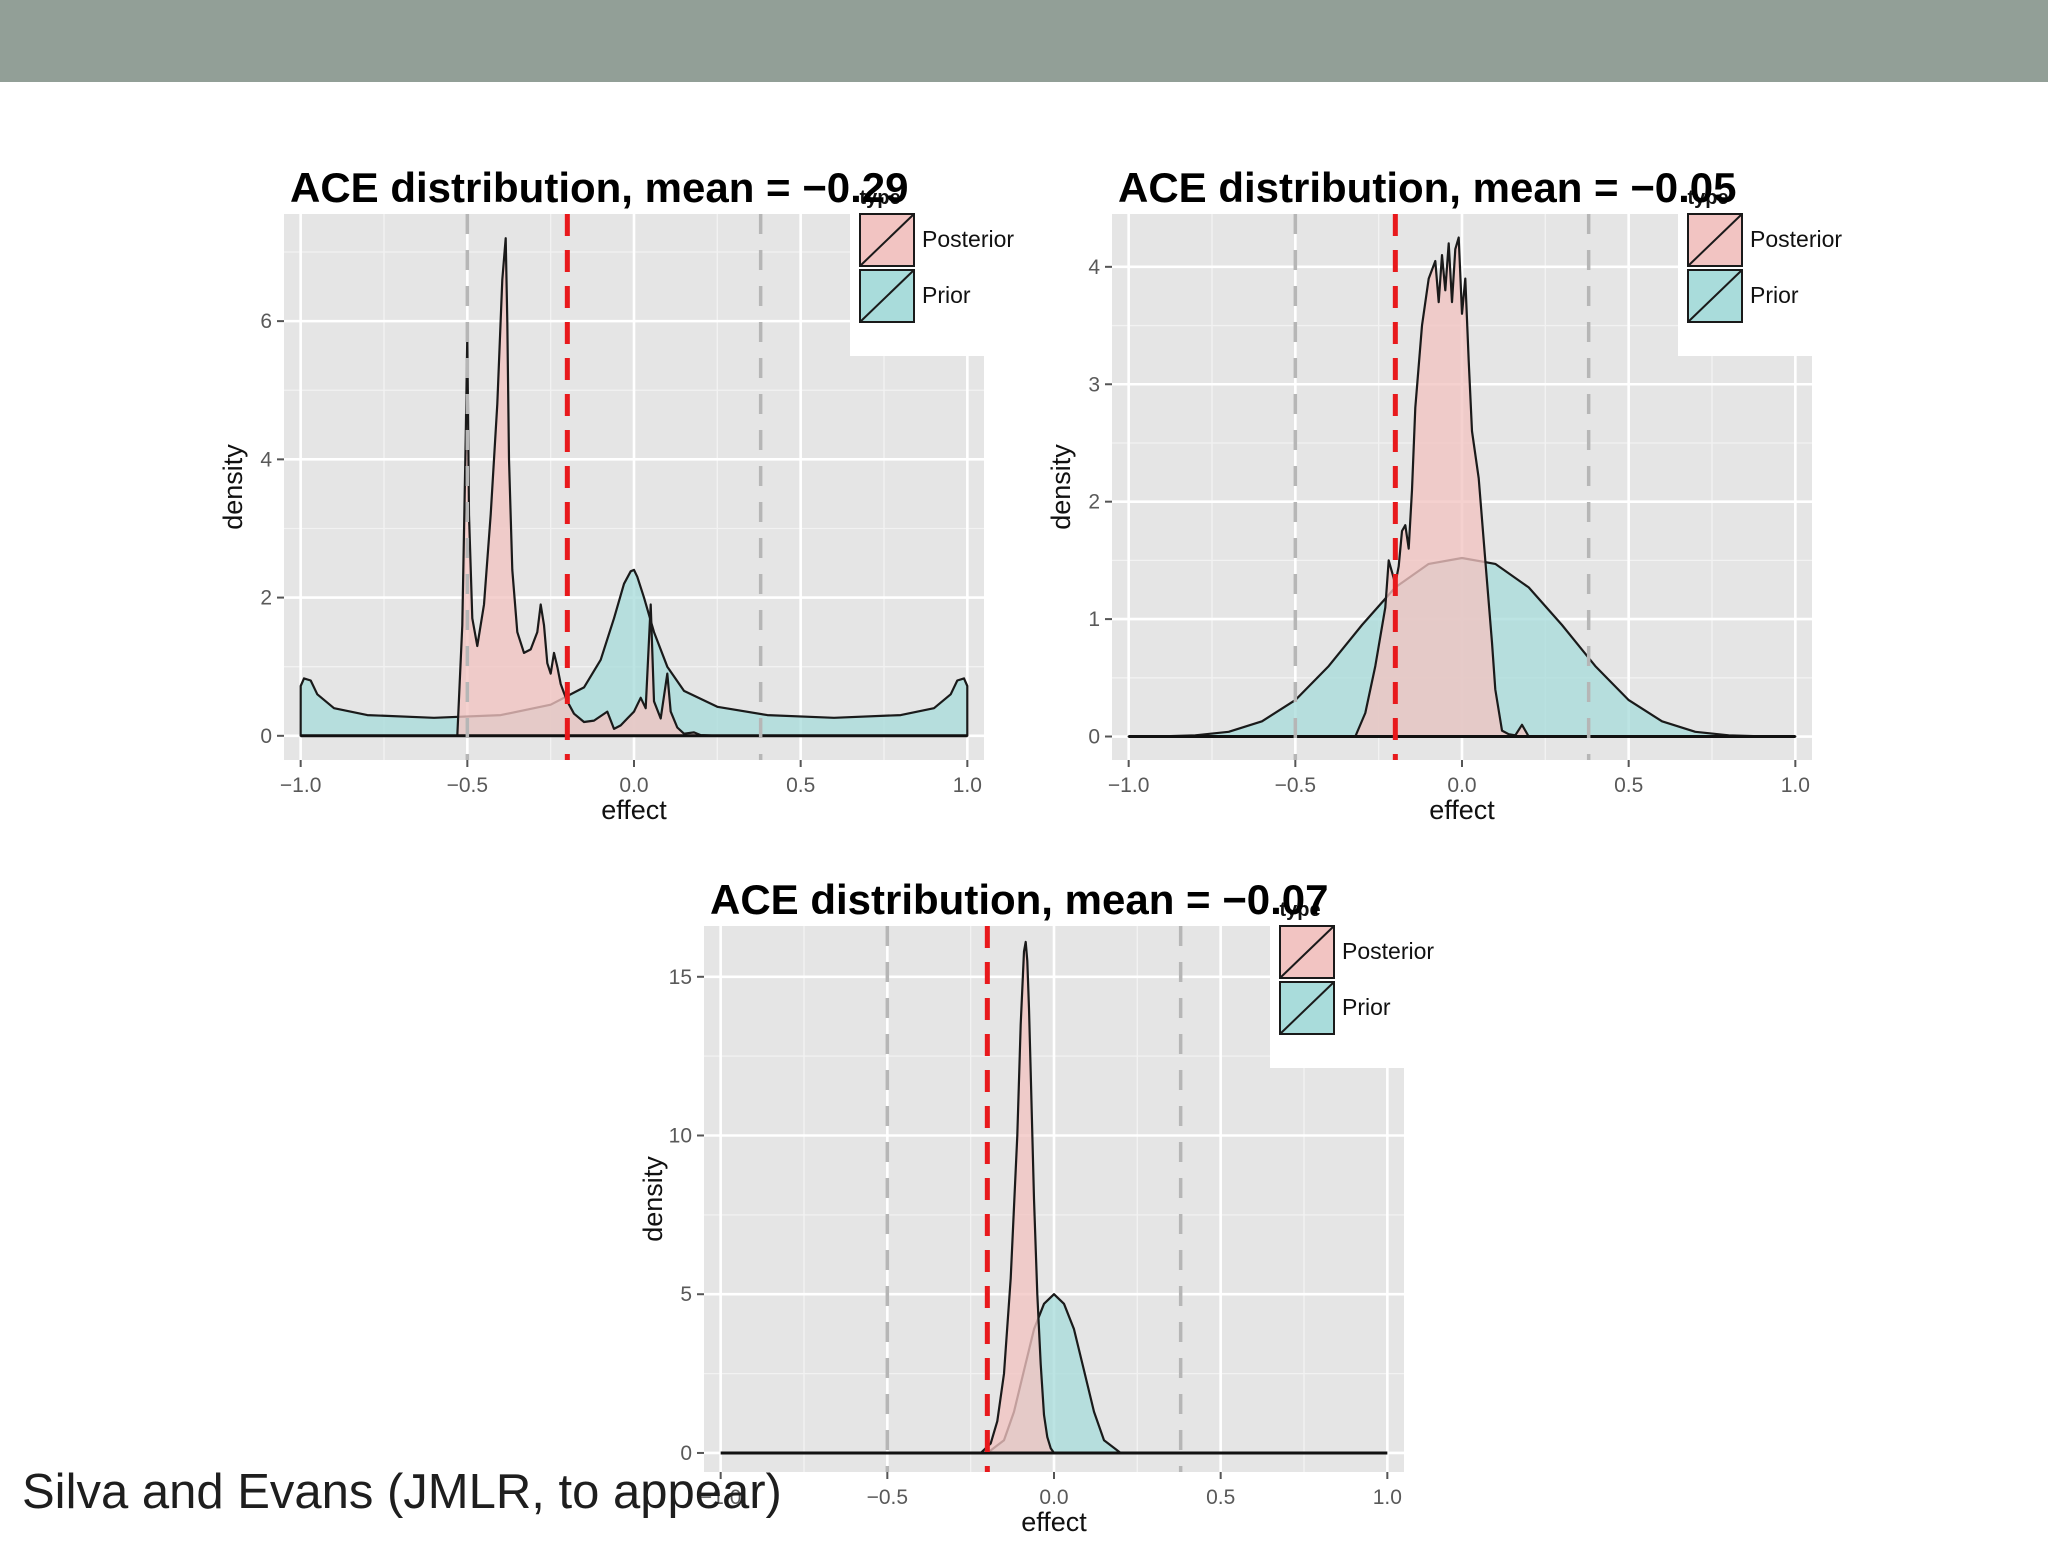 The height and width of the screenshot is (1542, 2048). Describe the element at coordinates (1427, 187) in the screenshot. I see `chart-title: ACE distribution, mean = −0.05` at that location.